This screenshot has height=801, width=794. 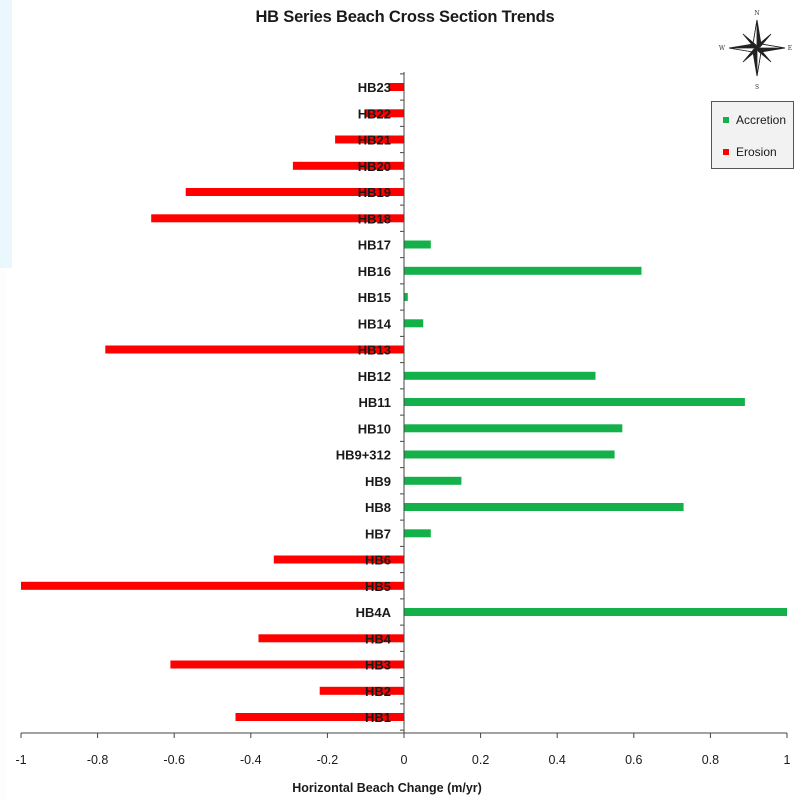 I want to click on bar-hb23, so click(x=396, y=87).